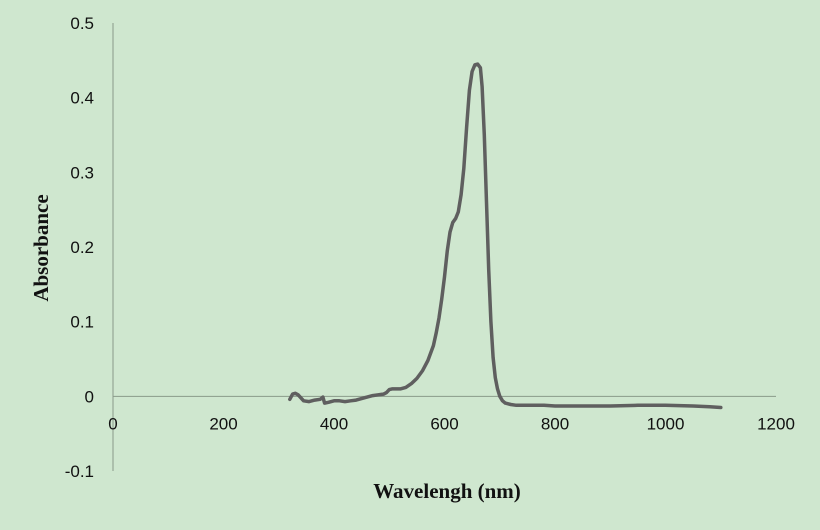 The width and height of the screenshot is (820, 530). What do you see at coordinates (82, 322) in the screenshot?
I see `y-tick-label: 0.1` at bounding box center [82, 322].